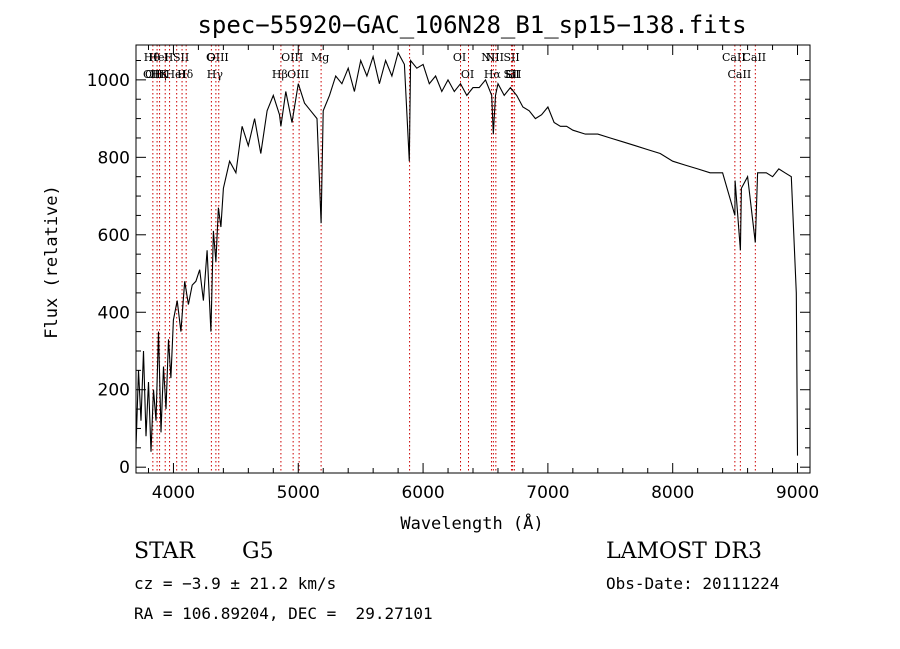 This screenshot has height=649, width=900. What do you see at coordinates (235, 583) in the screenshot?
I see `redshift-text: cz = −3.9 ± 21.2 km/s` at bounding box center [235, 583].